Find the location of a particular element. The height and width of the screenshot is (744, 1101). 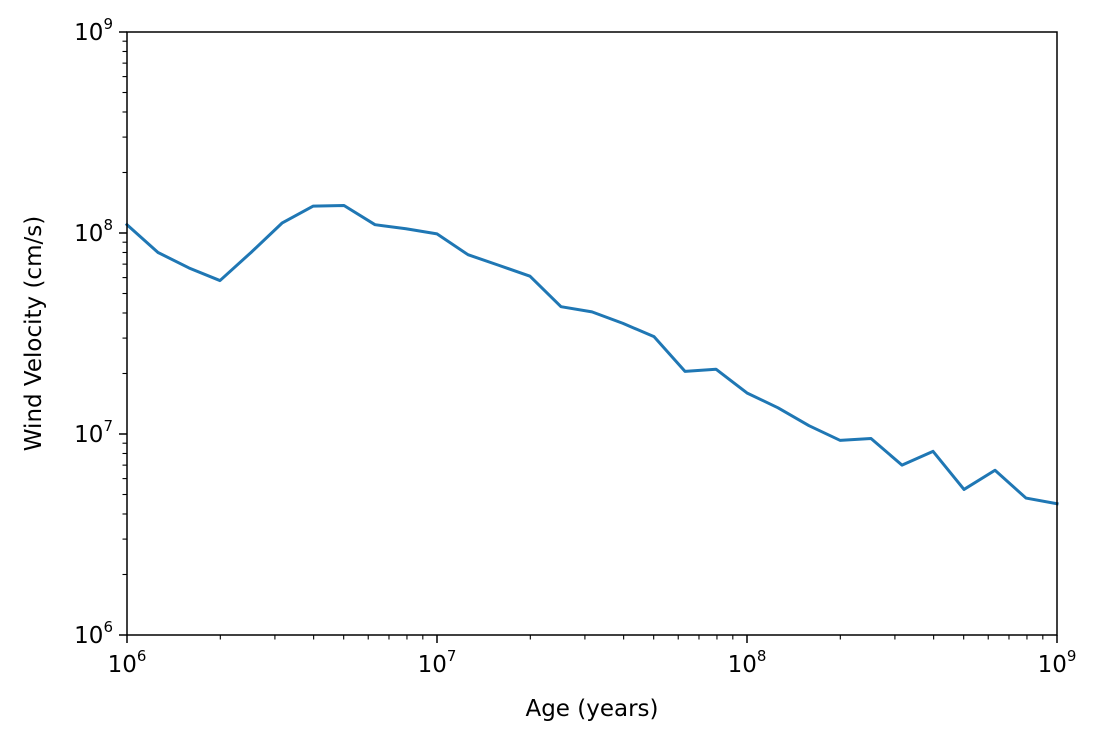

x-tick-label: 10⁹ is located at coordinates (1057, 662).